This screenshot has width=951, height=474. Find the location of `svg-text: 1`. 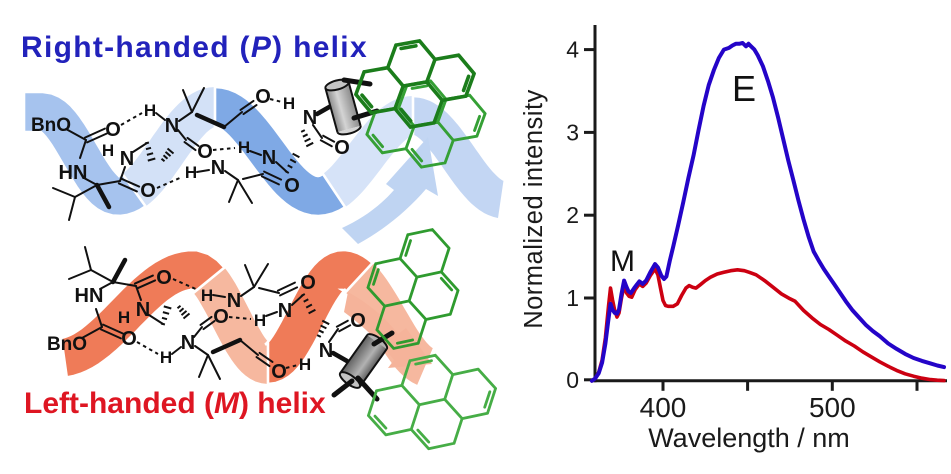

svg-text: 1 is located at coordinates (572, 298).